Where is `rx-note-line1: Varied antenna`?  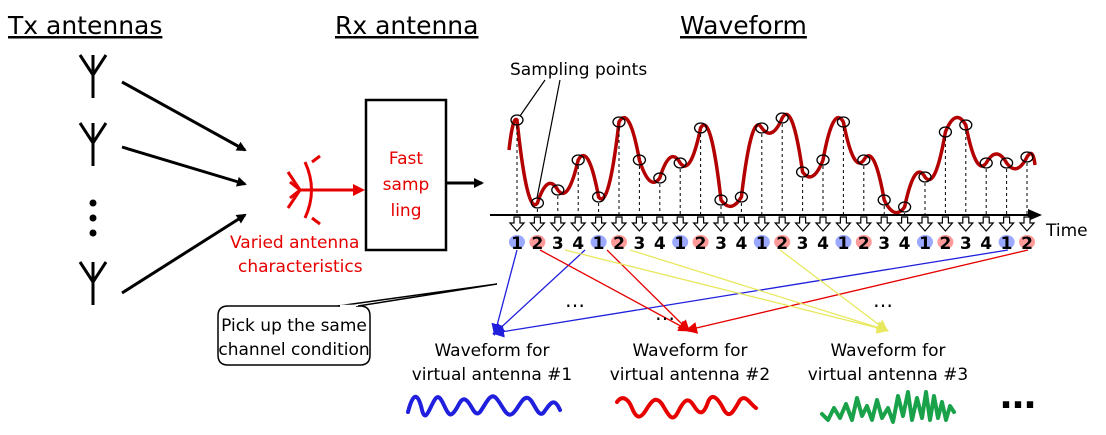 rx-note-line1: Varied antenna is located at coordinates (294, 243).